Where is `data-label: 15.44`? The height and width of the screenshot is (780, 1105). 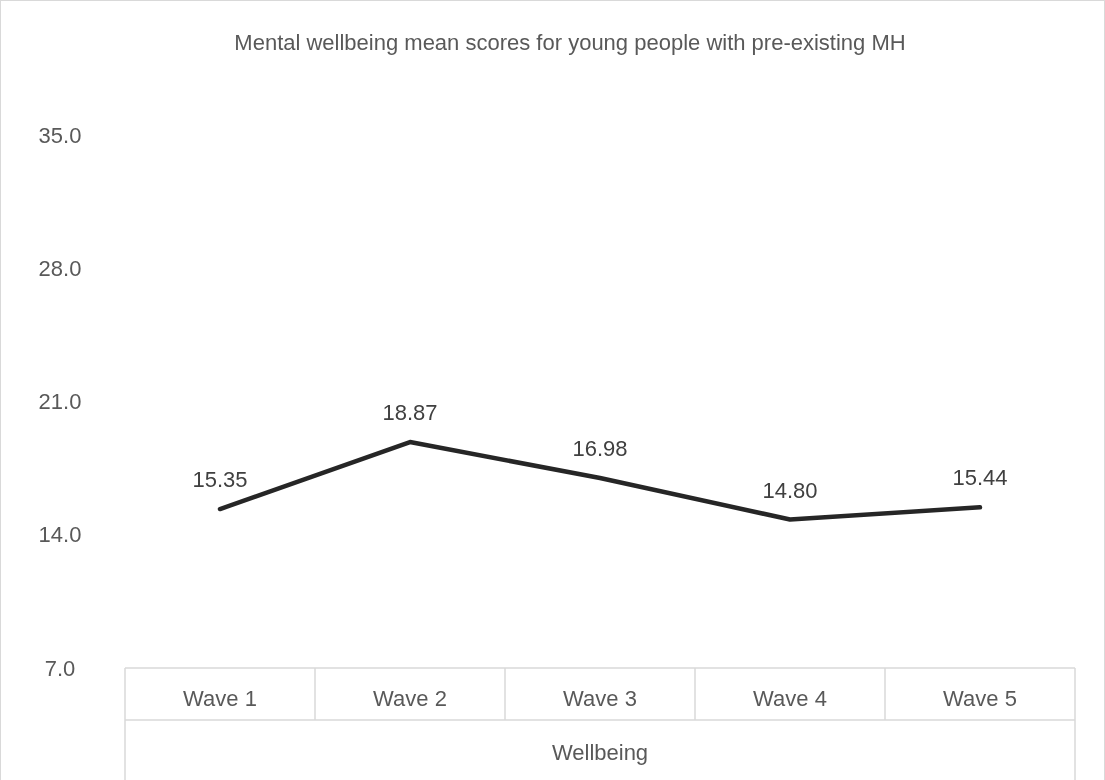 data-label: 15.44 is located at coordinates (980, 478).